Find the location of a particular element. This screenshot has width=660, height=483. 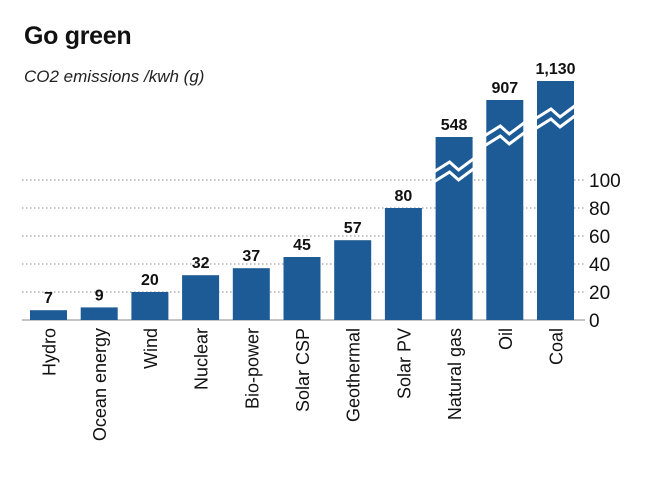

y-tick-label: 20 is located at coordinates (599, 293).